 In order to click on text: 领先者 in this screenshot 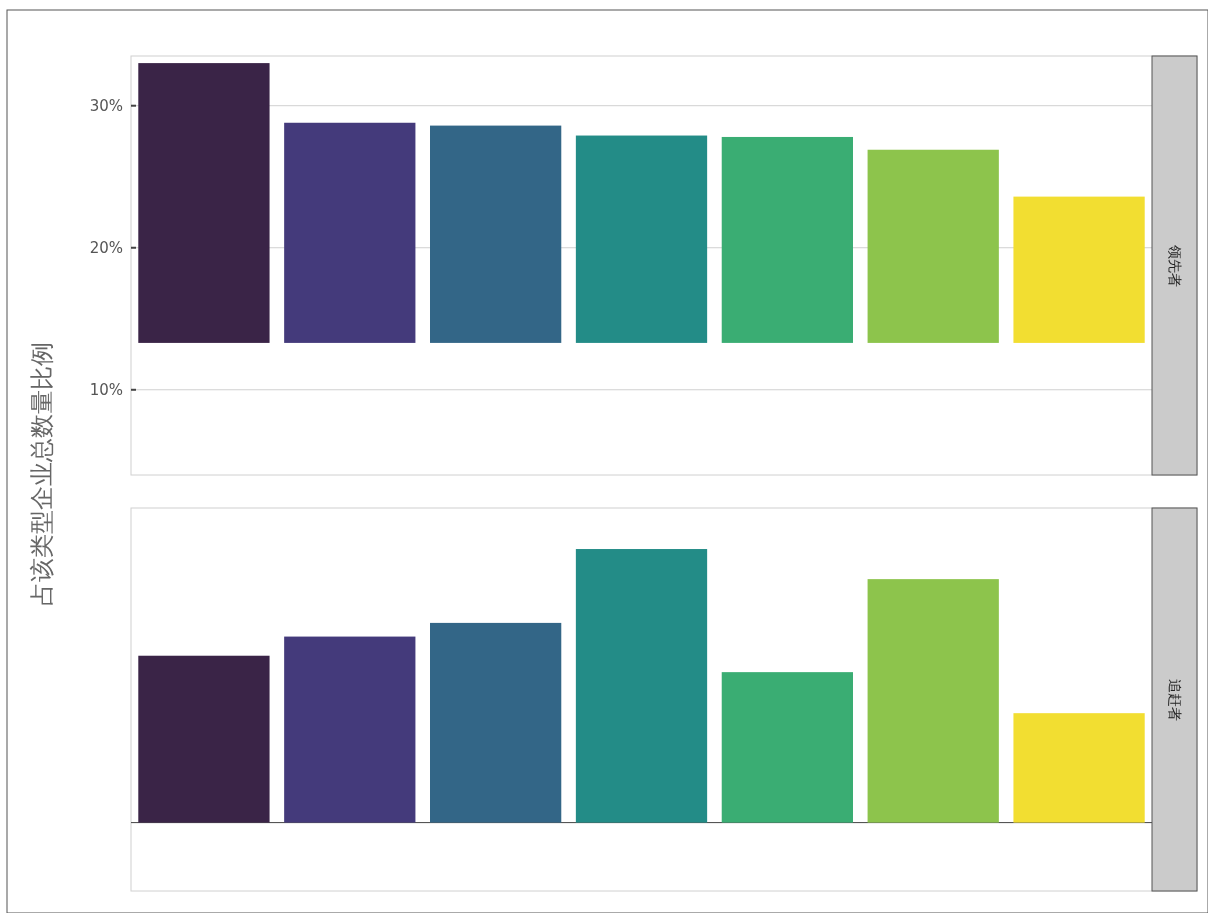, I will do `click(1174, 265)`.